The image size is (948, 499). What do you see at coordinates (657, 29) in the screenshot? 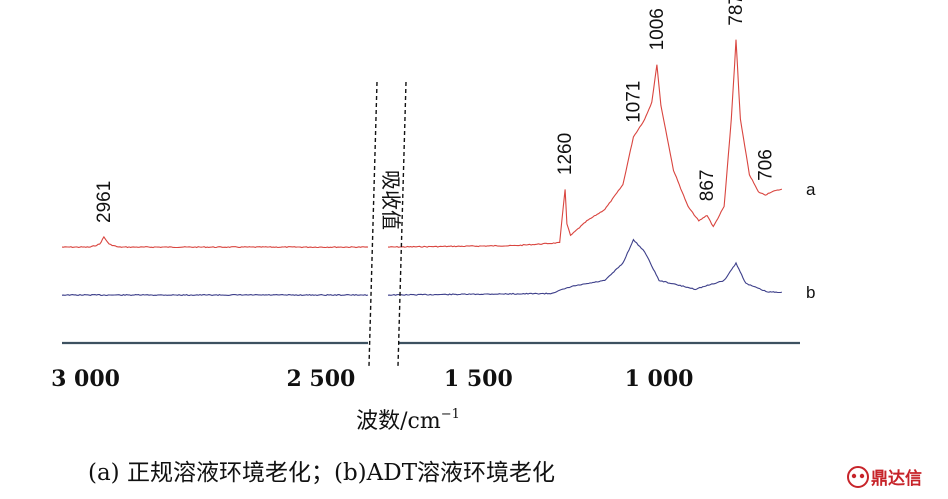
I see `peak-label: 1006` at bounding box center [657, 29].